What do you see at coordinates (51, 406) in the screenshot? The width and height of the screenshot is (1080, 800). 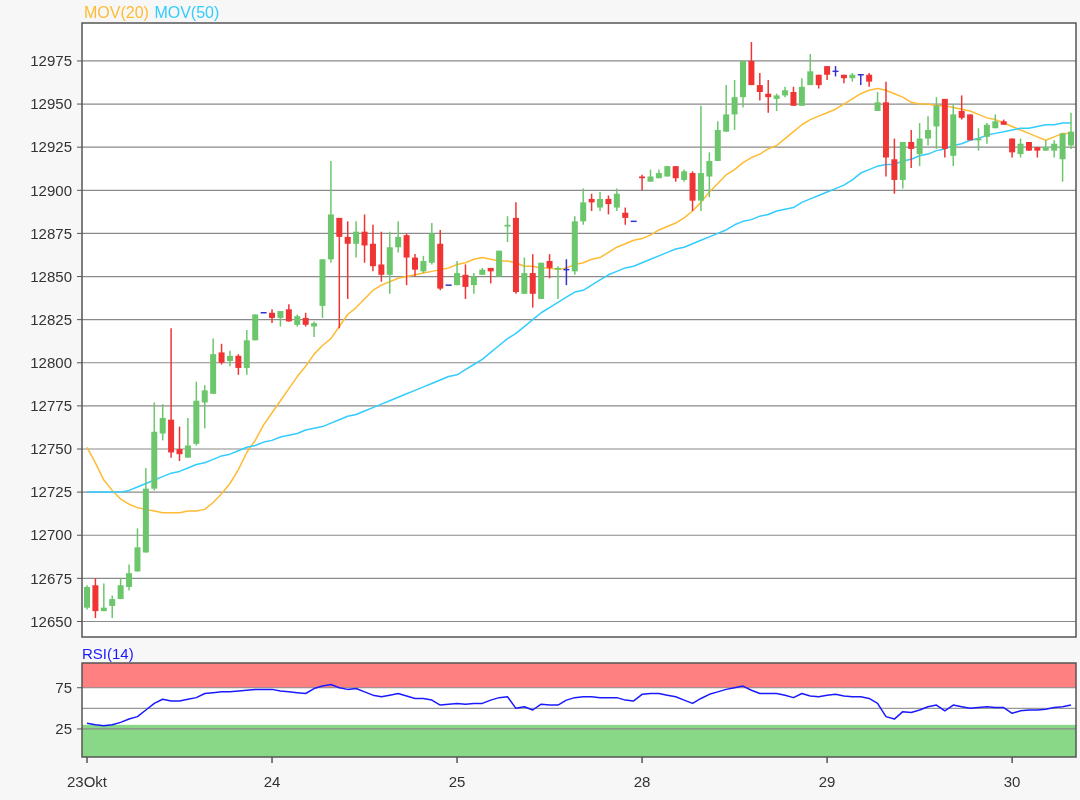 I see `y-tick-label: 12775` at bounding box center [51, 406].